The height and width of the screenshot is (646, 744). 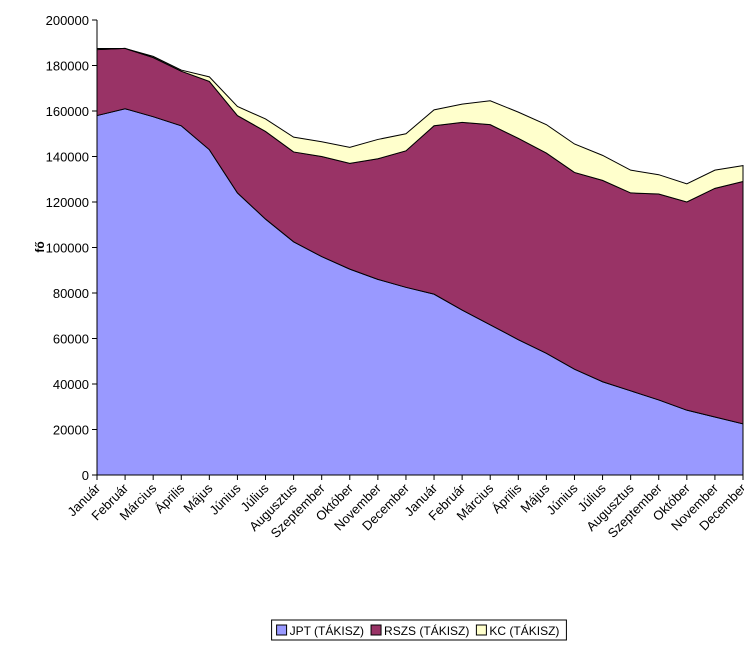 I want to click on y-tick-label: 80000, so click(x=71, y=293).